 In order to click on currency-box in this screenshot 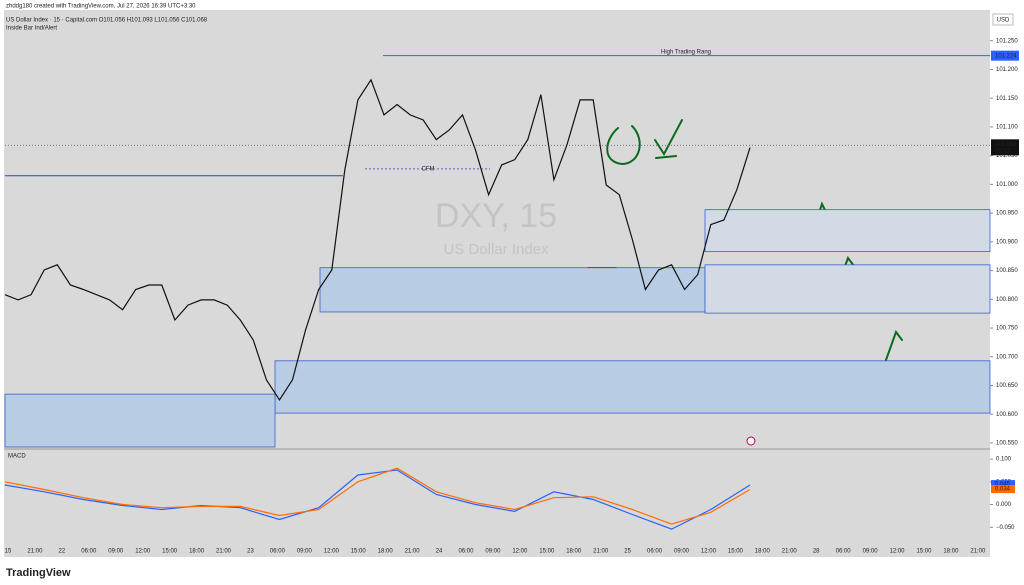, I will do `click(1003, 19)`.